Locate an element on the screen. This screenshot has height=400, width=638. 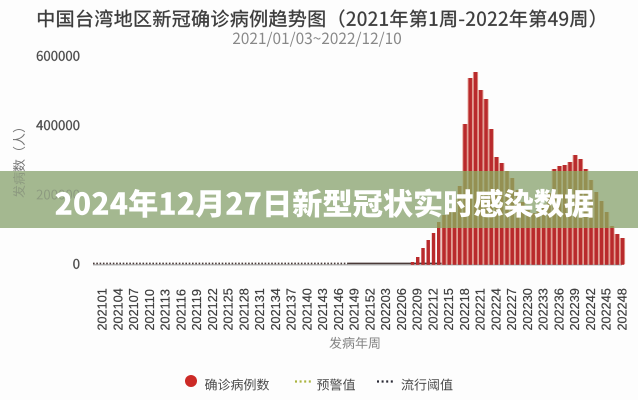
svg-text: 202152 is located at coordinates (371, 309).